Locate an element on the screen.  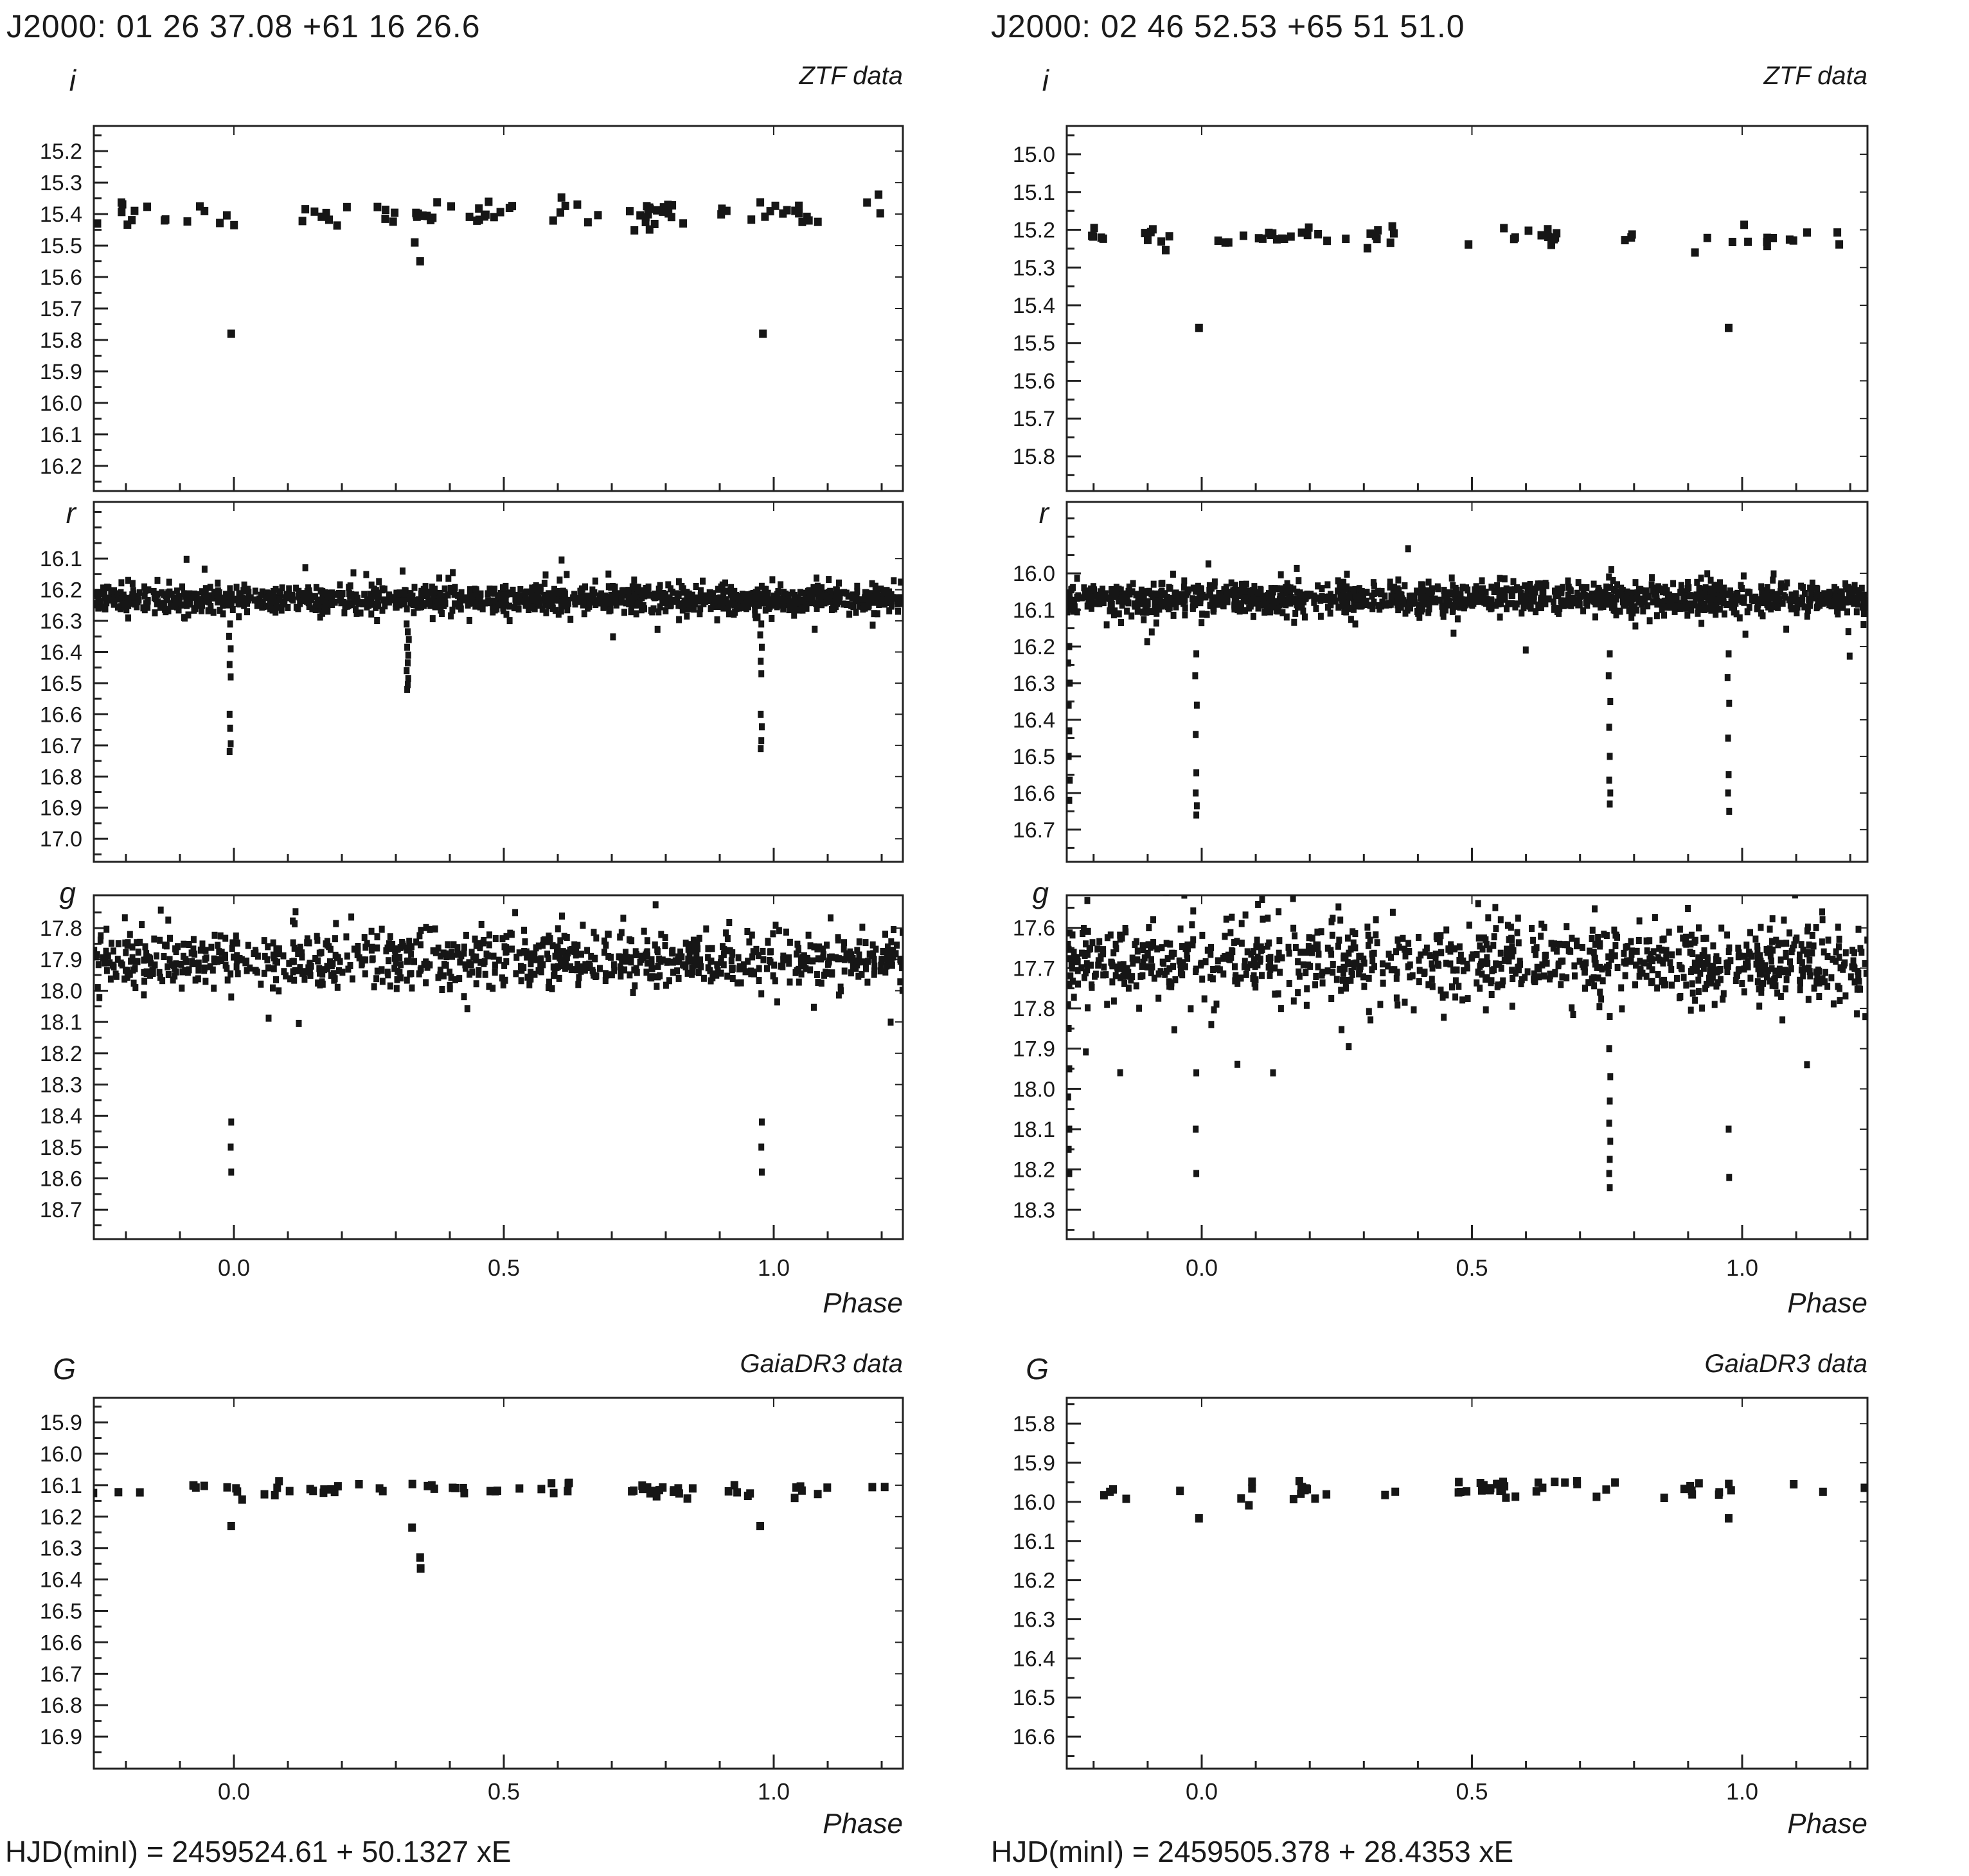
band-label-g: g is located at coordinates (1040, 892).